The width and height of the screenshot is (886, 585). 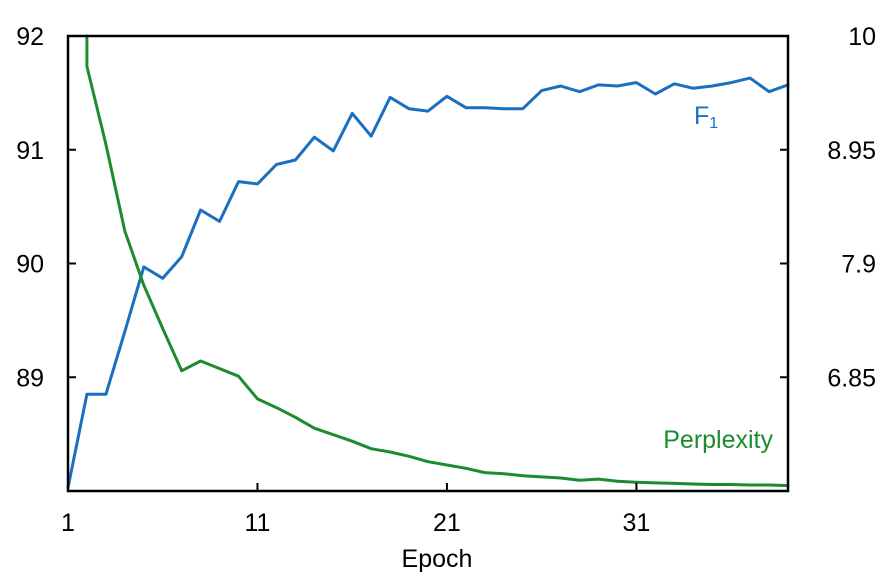 What do you see at coordinates (447, 523) in the screenshot?
I see `x-tick-label-2: 21` at bounding box center [447, 523].